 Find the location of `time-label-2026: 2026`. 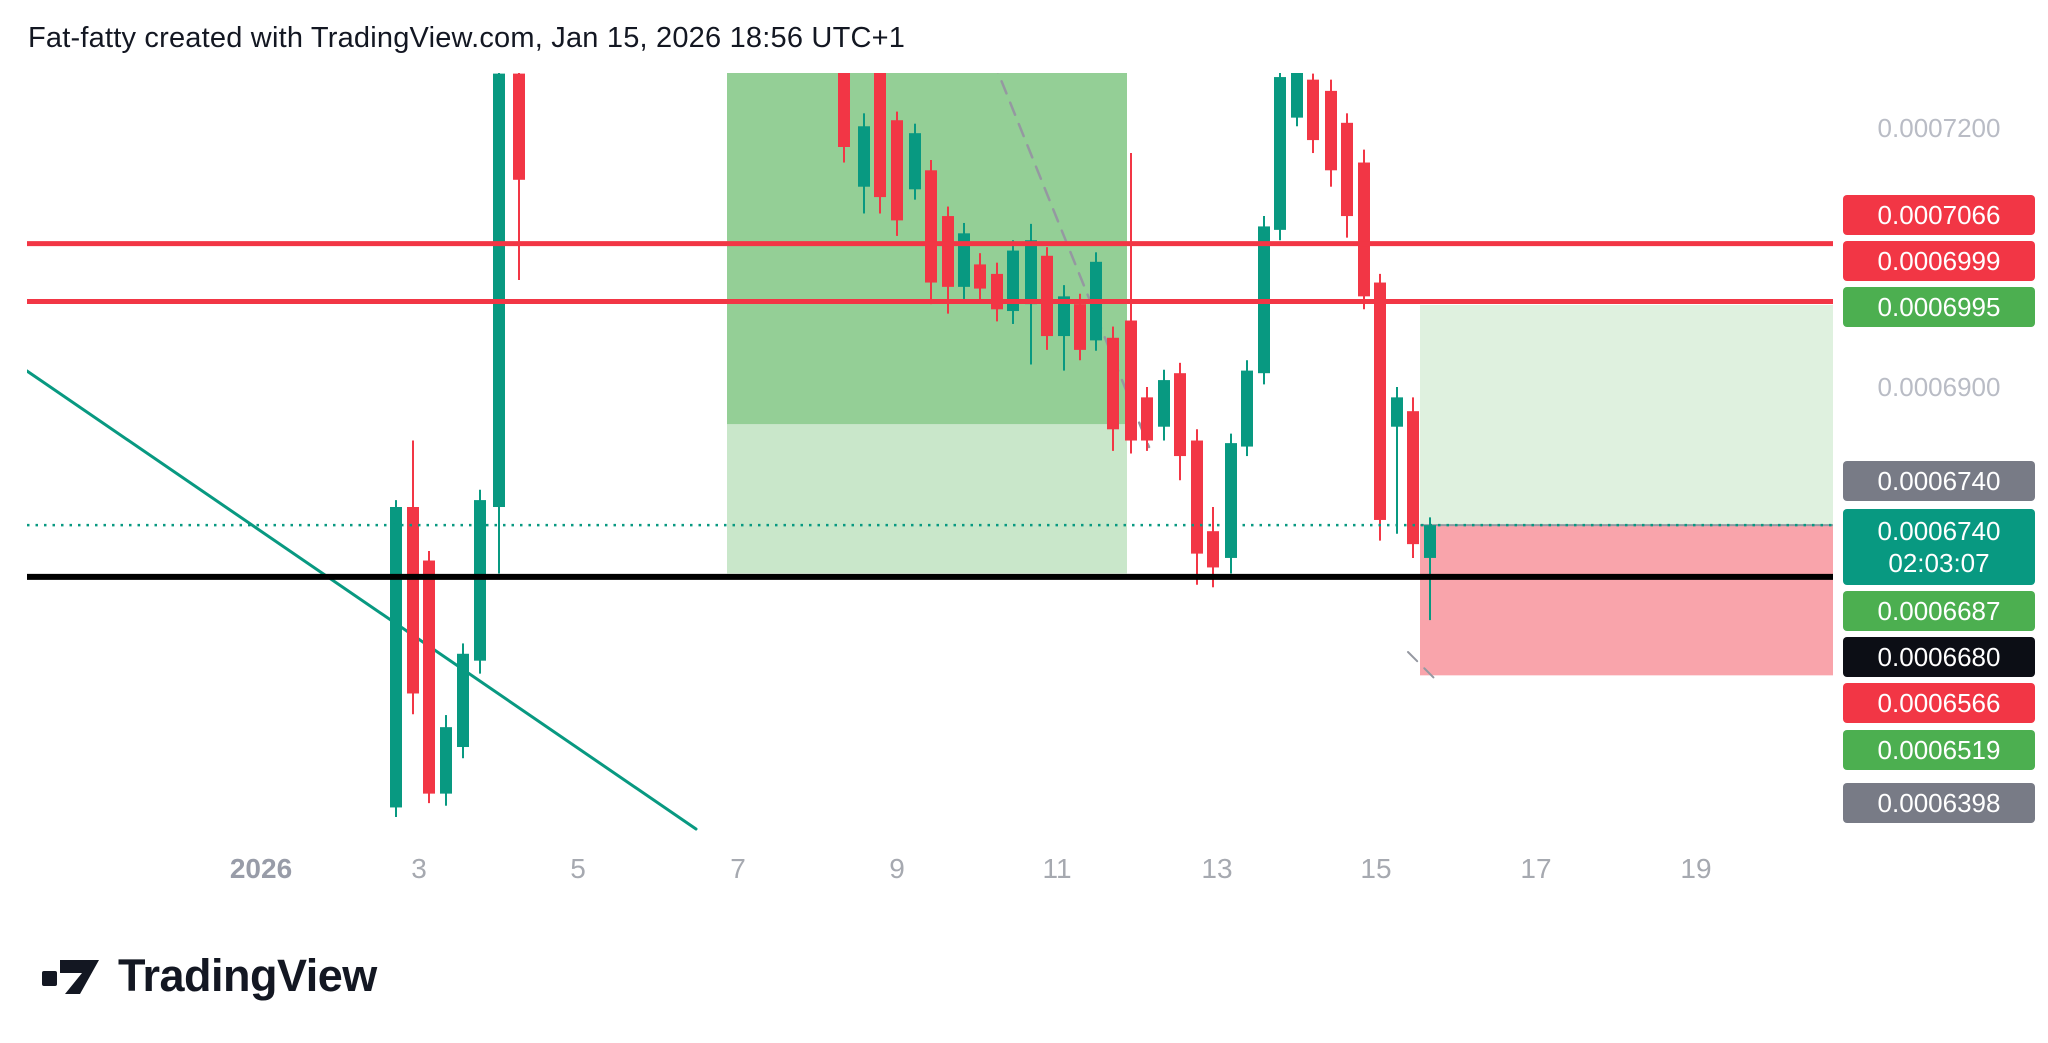

time-label-2026: 2026 is located at coordinates (261, 868).